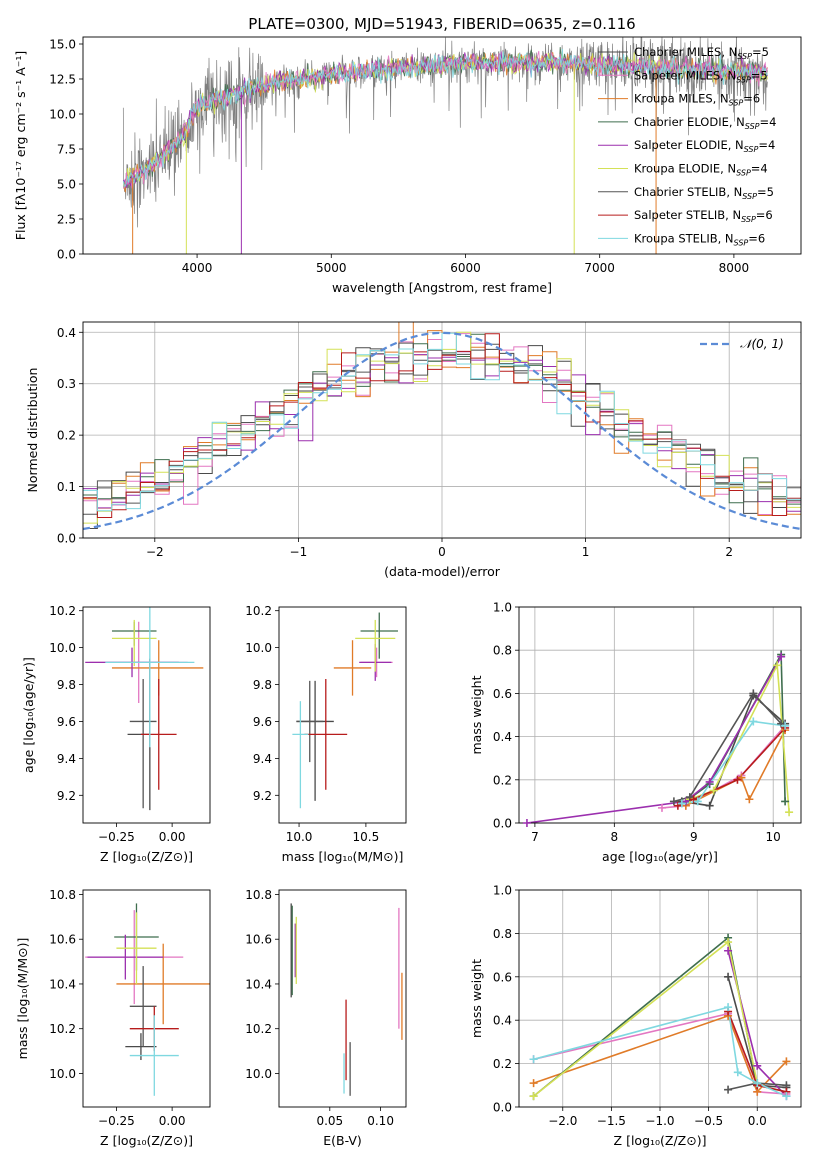 The image size is (819, 1170). Describe the element at coordinates (704, 193) in the screenshot. I see `legend-entry-6: Chabrier STELIB, NSSP=5` at that location.